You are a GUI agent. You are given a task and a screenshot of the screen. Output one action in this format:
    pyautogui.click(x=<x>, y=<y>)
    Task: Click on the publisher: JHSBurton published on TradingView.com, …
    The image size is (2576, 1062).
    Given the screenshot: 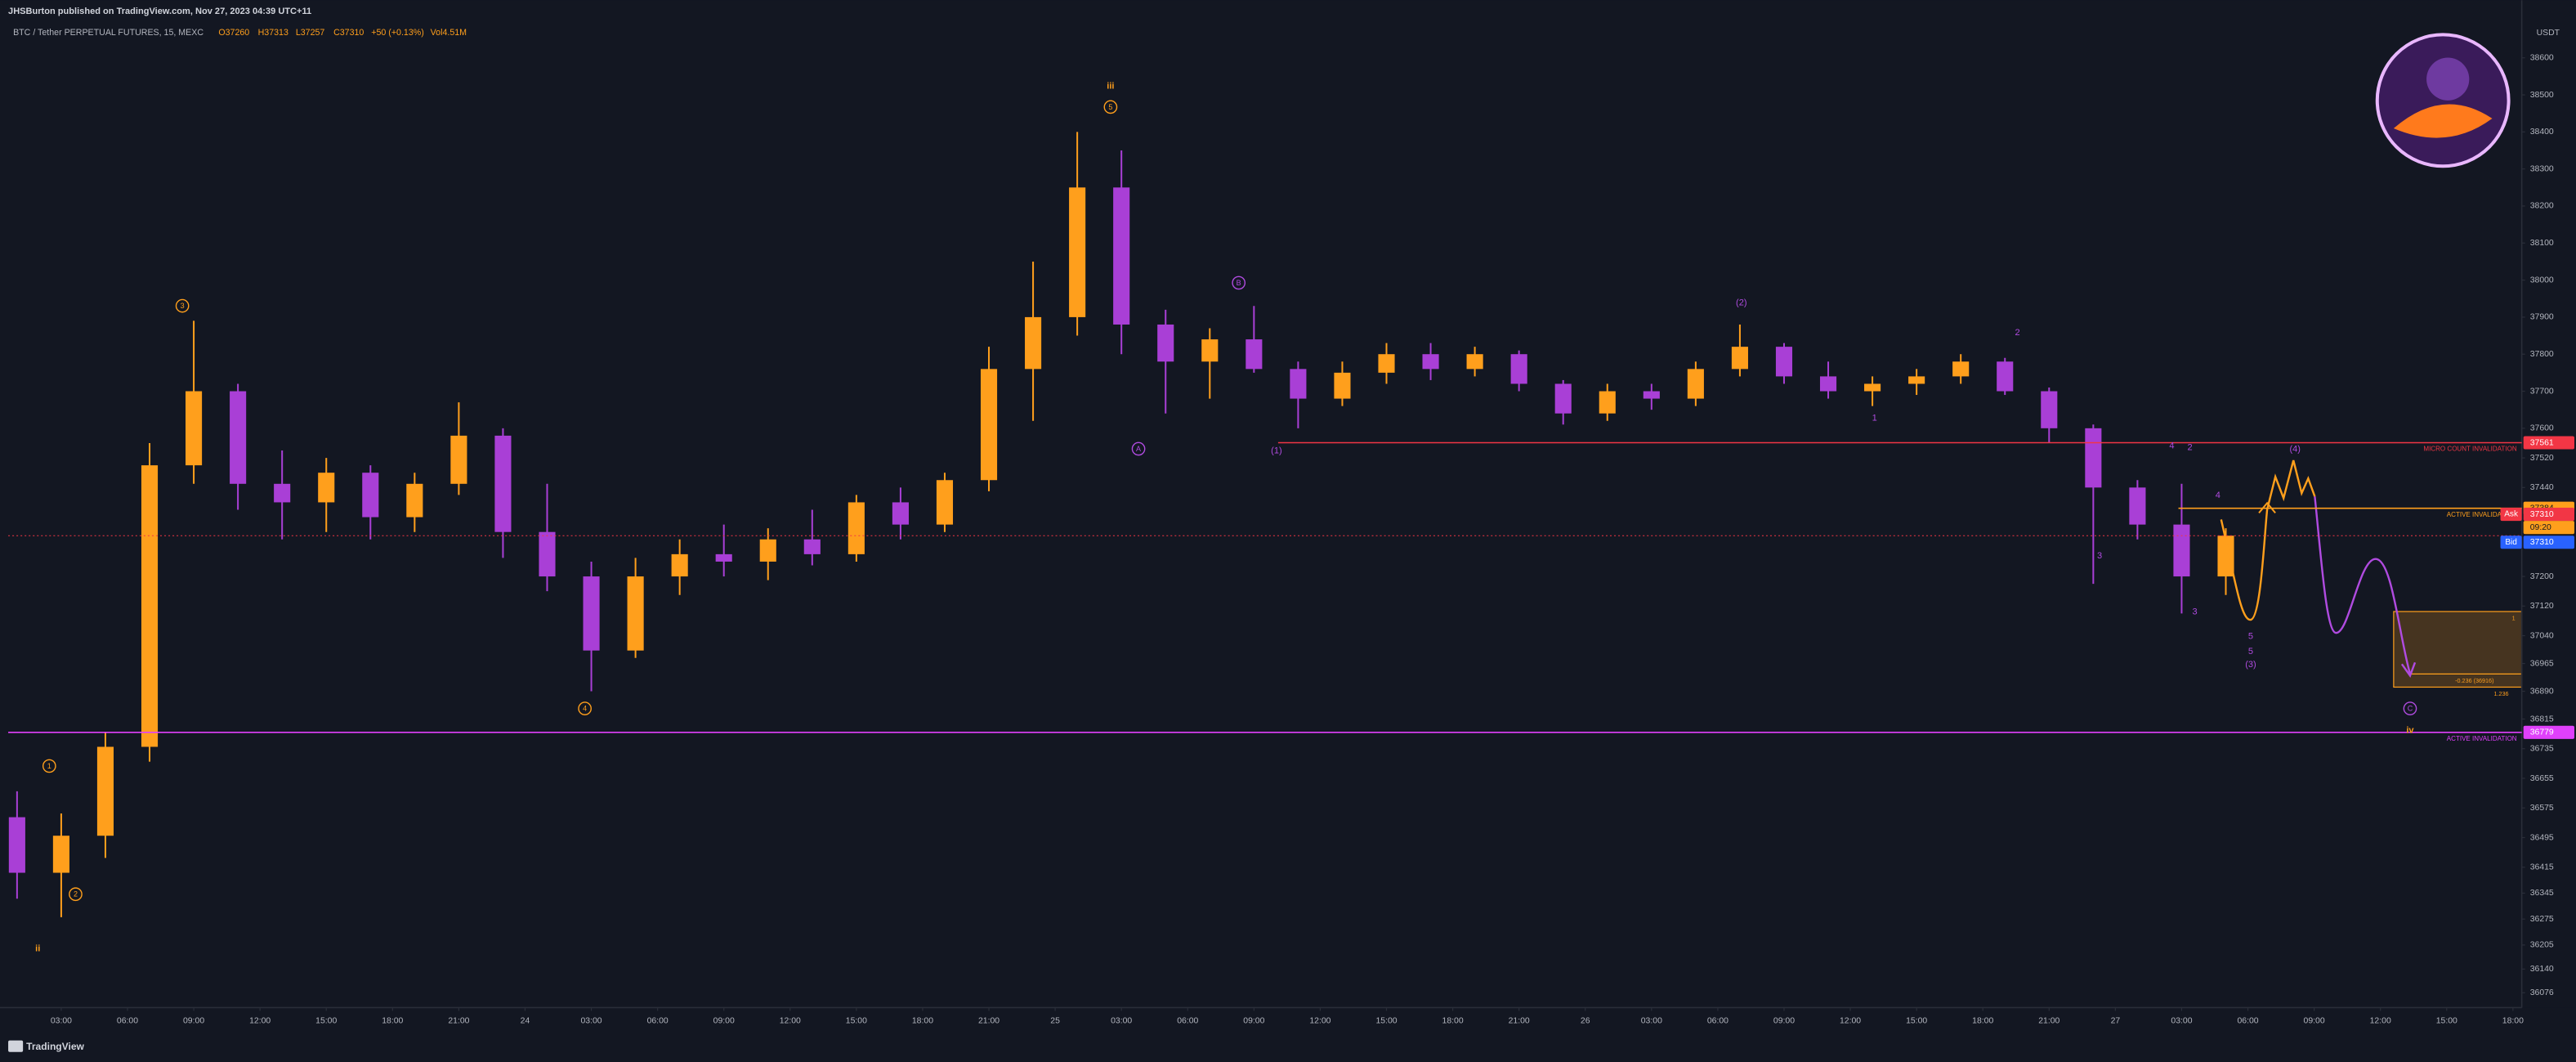 What is the action you would take?
    pyautogui.click(x=159, y=11)
    